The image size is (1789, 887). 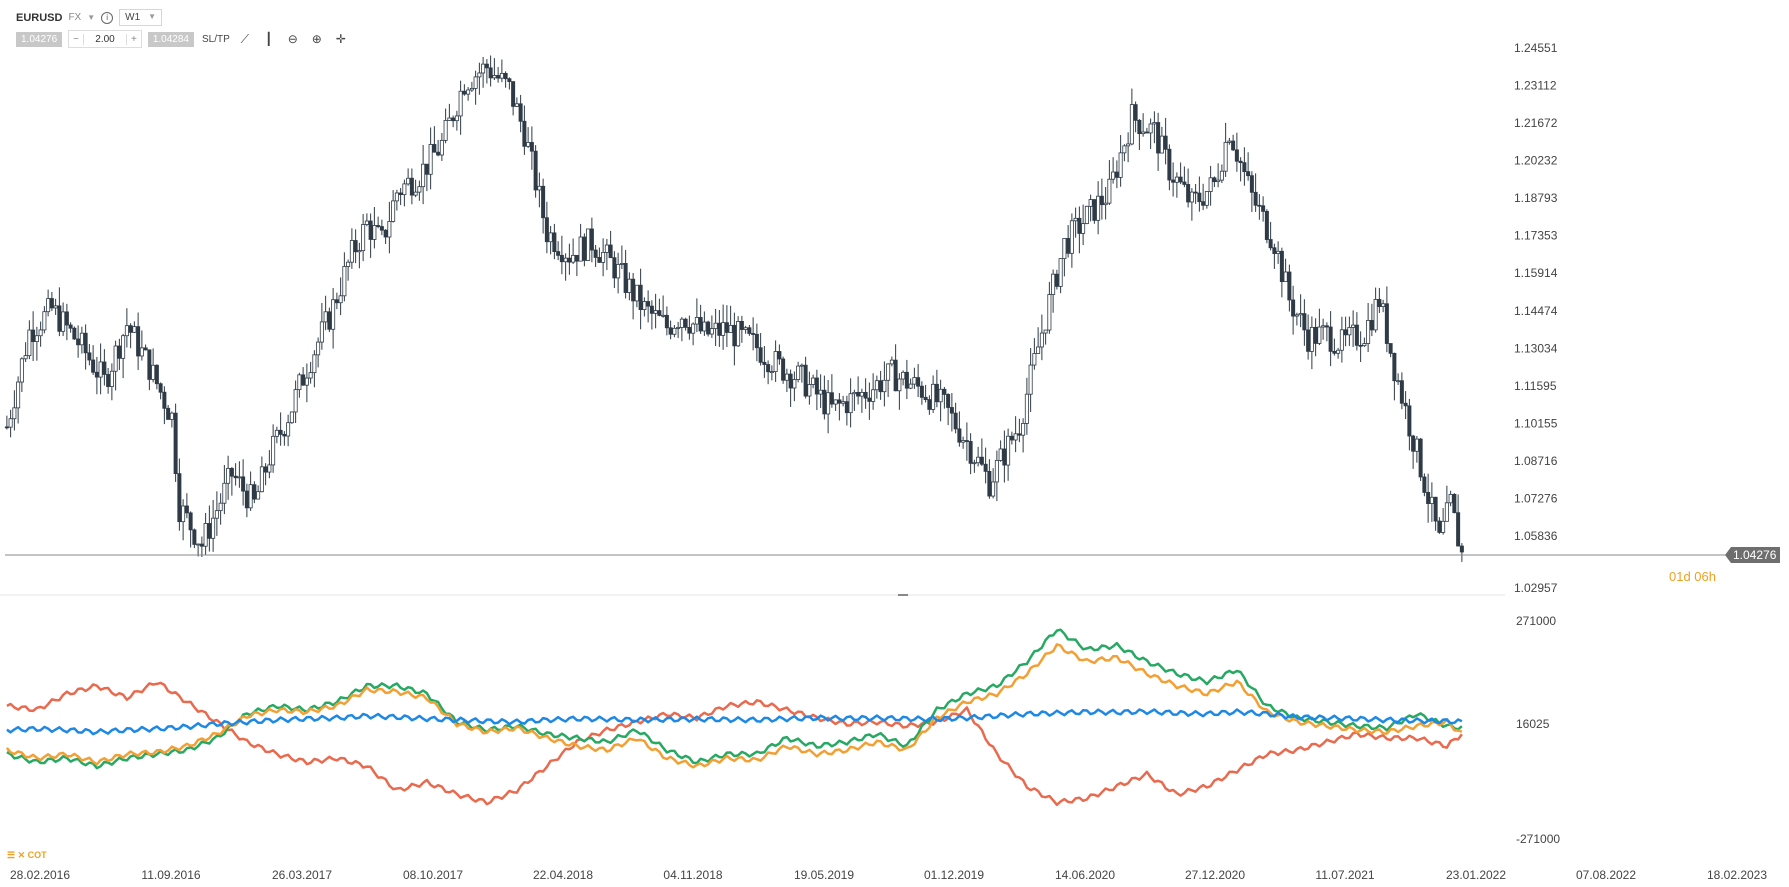 What do you see at coordinates (292, 39) in the screenshot?
I see `zoom-out-icon: ⊖` at bounding box center [292, 39].